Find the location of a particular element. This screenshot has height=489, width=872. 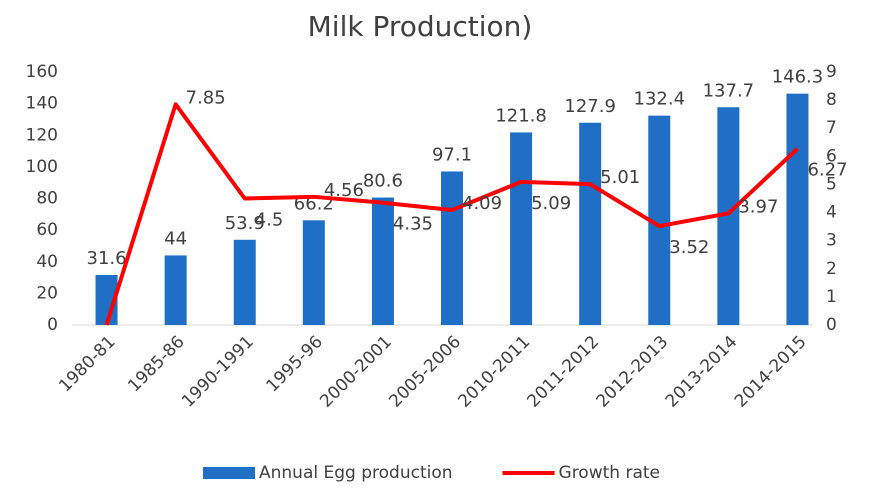

y-tick-label: 80 is located at coordinates (47, 199).